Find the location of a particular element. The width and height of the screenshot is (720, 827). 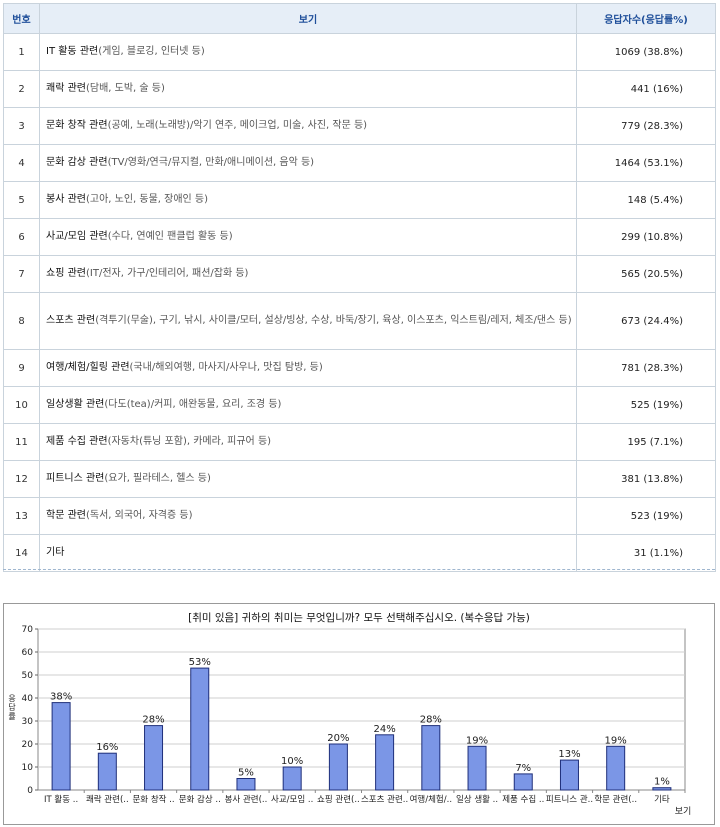

row-category: 문화 창작 관련 is located at coordinates (77, 125).